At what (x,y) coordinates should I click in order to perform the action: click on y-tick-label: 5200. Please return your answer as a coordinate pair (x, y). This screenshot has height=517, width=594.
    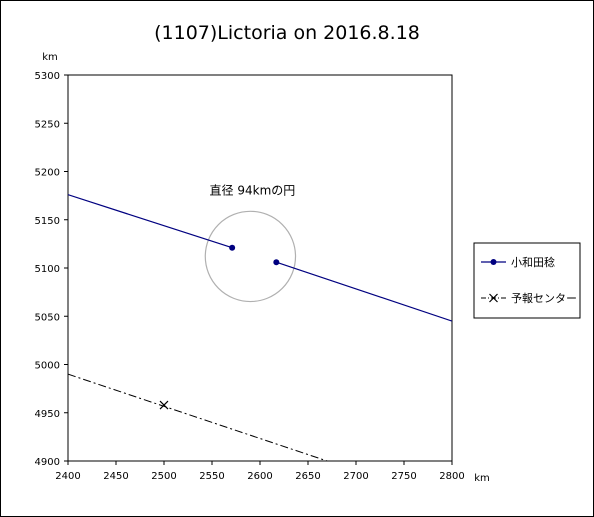
    Looking at the image, I should click on (47, 173).